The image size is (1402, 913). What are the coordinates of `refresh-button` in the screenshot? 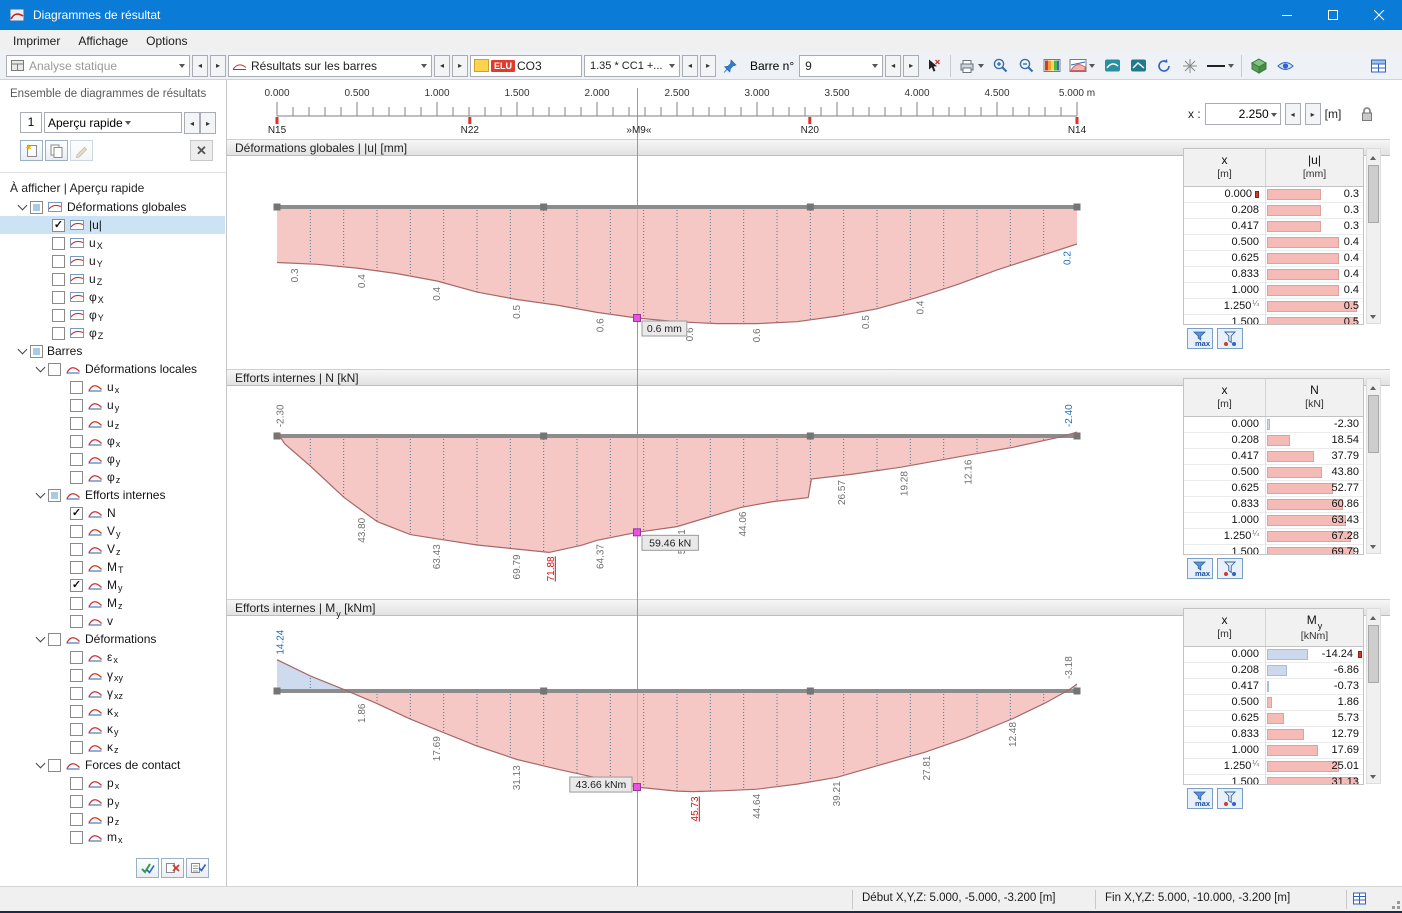 It's located at (1164, 66).